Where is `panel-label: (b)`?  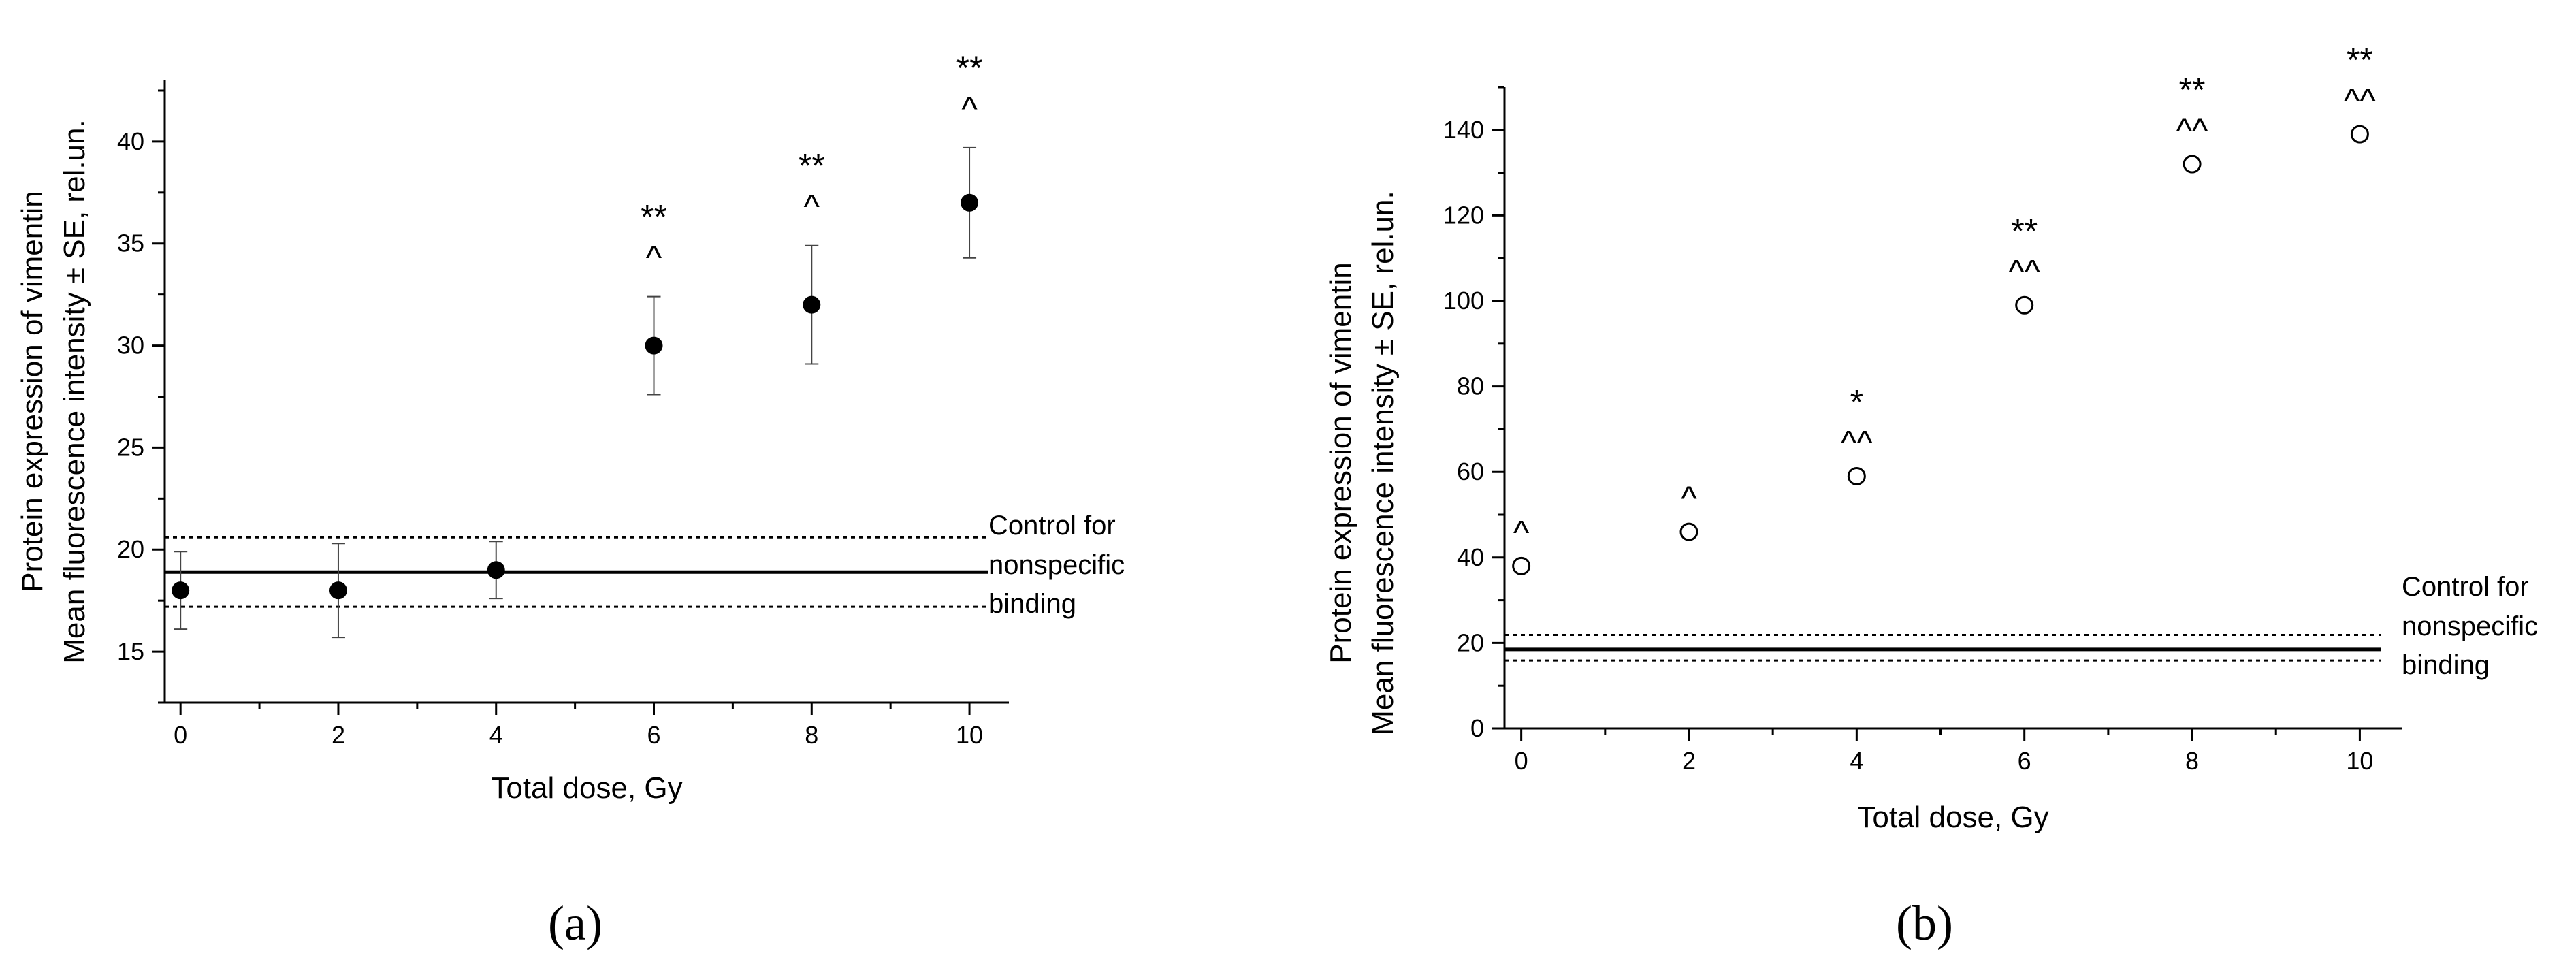 panel-label: (b) is located at coordinates (1925, 923).